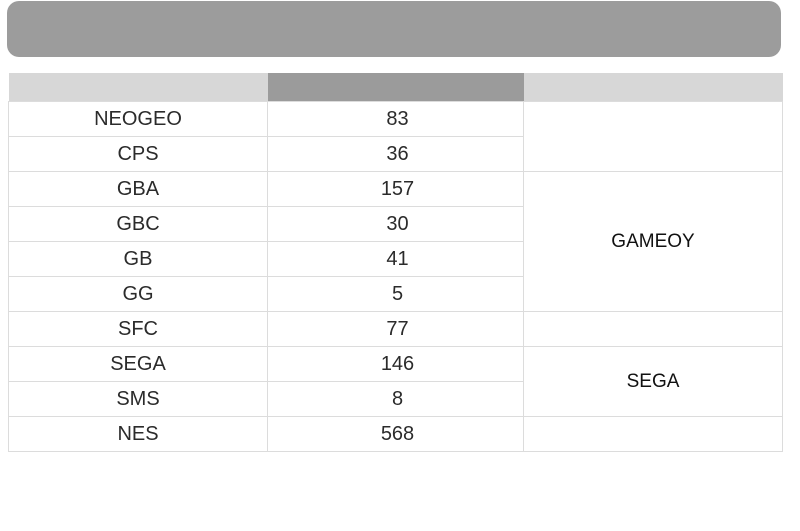 This screenshot has height=531, width=800. What do you see at coordinates (138, 294) in the screenshot?
I see `system-name-cell: GG` at bounding box center [138, 294].